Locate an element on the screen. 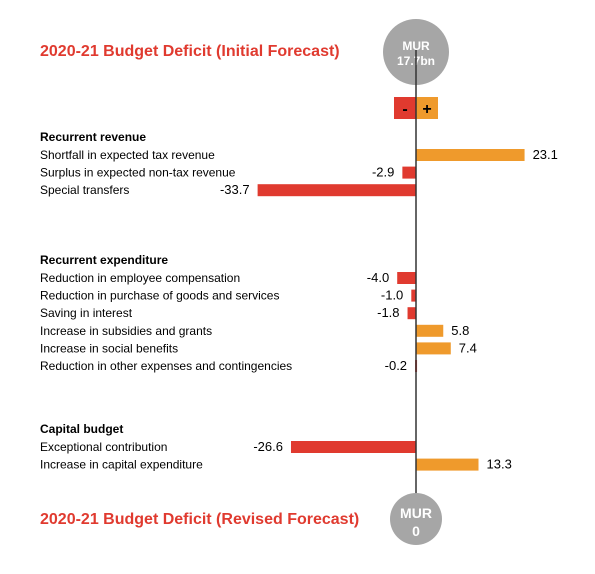  category-label: Surplus in expected non-tax revenue is located at coordinates (138, 173).